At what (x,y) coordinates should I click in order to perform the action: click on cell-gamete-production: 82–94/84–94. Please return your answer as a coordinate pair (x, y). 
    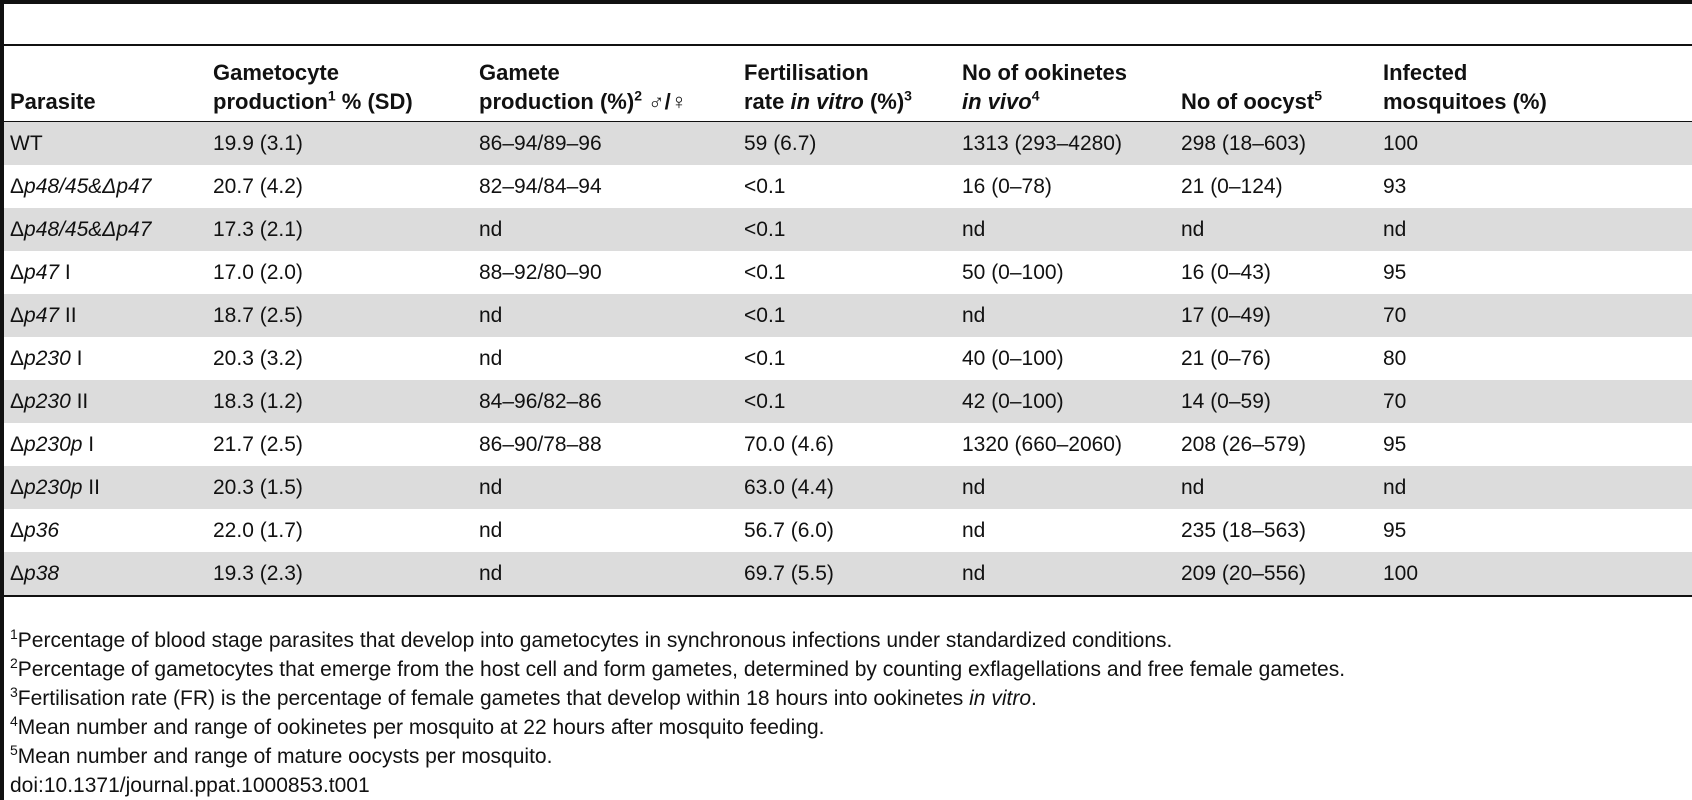
    Looking at the image, I should click on (540, 186).